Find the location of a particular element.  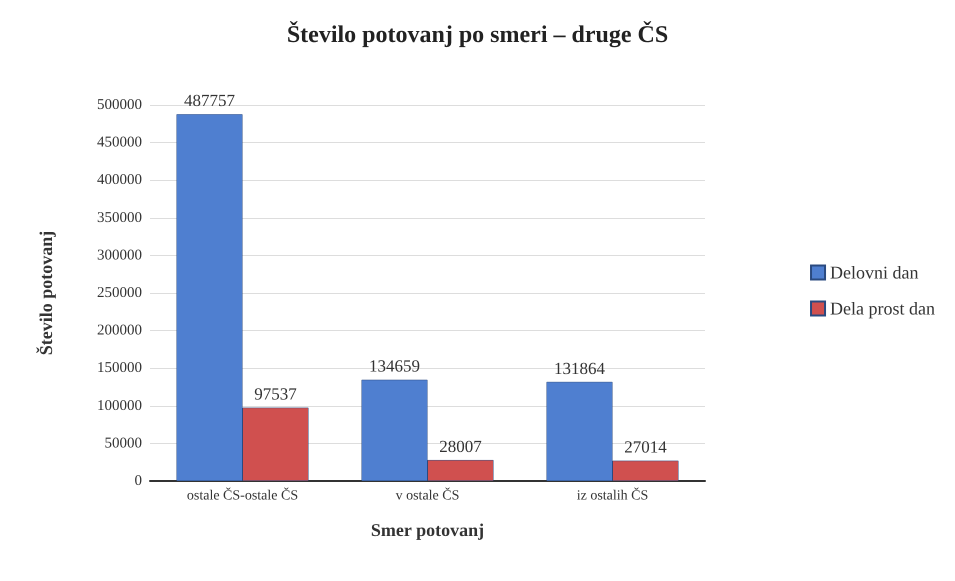

x-tick-label: iz ostalih ČS is located at coordinates (612, 495).